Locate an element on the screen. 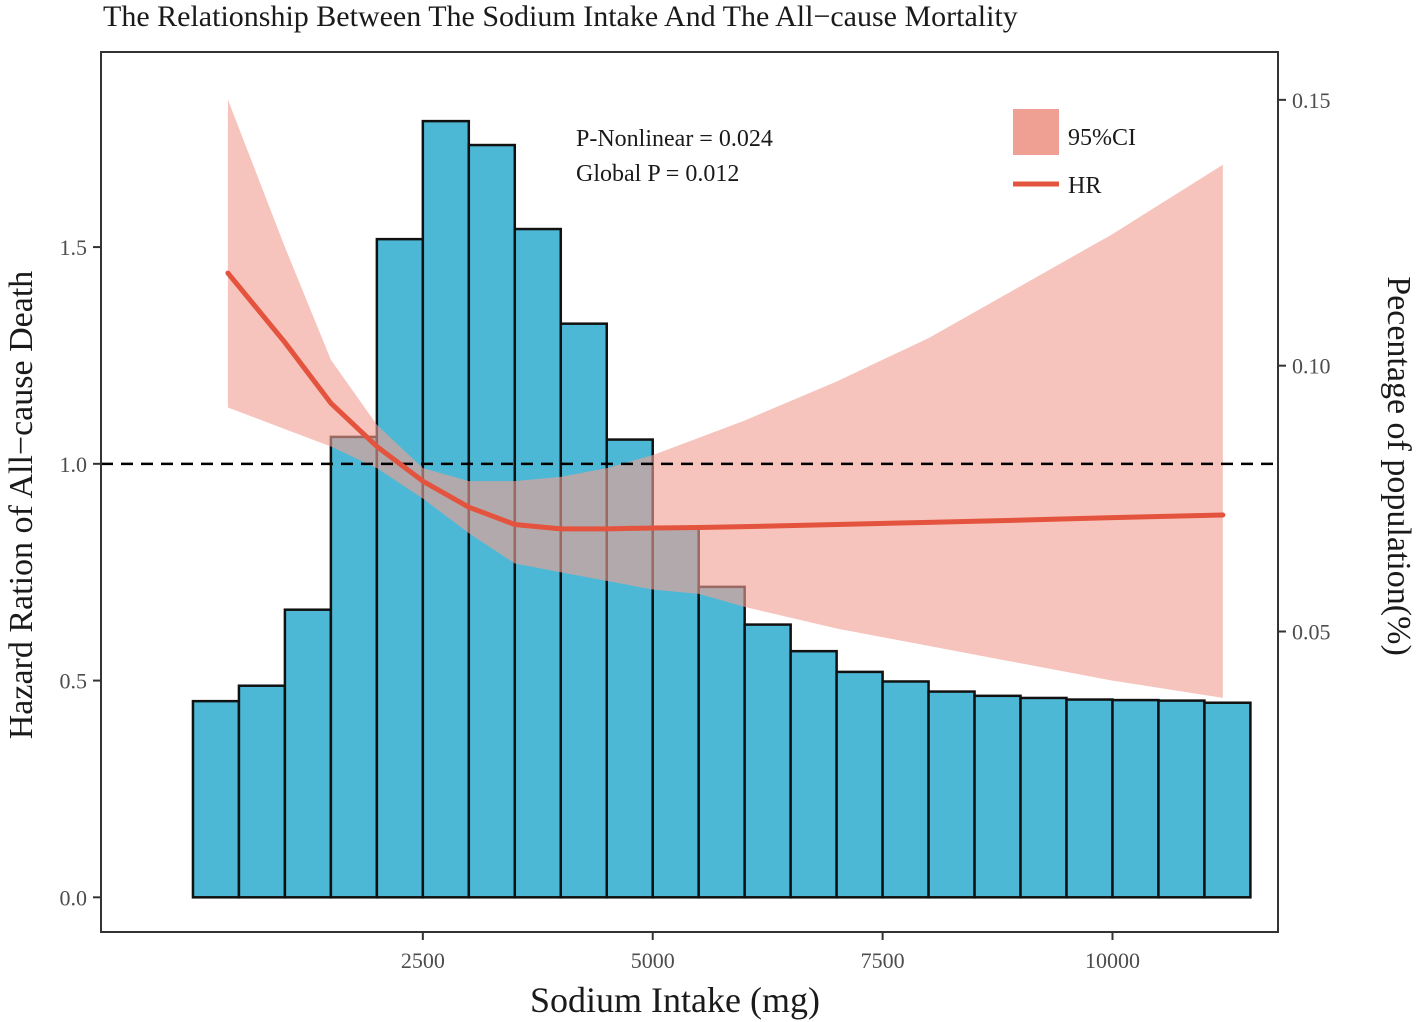 This screenshot has height=1022, width=1417. legend-ci-label: 95%CI is located at coordinates (1102, 138).